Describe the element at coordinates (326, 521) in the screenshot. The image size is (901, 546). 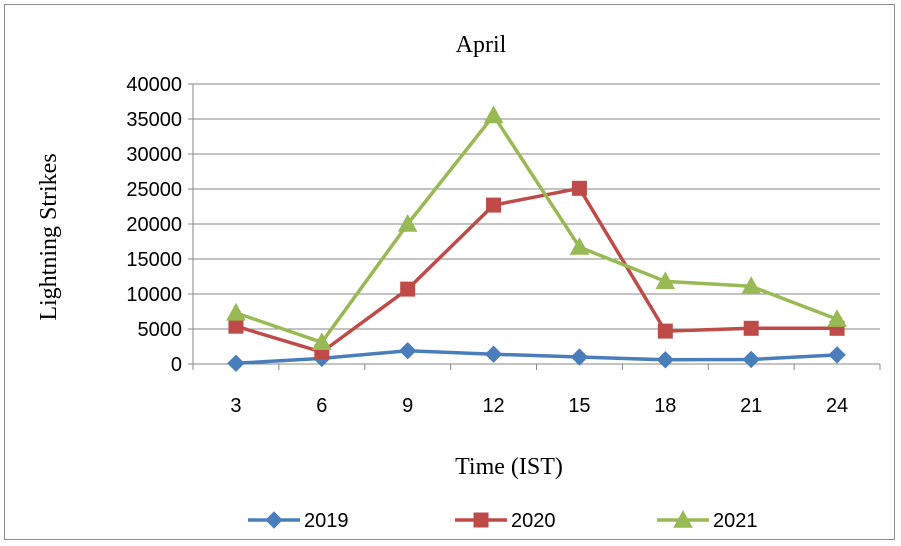
I see `legend-label-2019: 2019` at that location.